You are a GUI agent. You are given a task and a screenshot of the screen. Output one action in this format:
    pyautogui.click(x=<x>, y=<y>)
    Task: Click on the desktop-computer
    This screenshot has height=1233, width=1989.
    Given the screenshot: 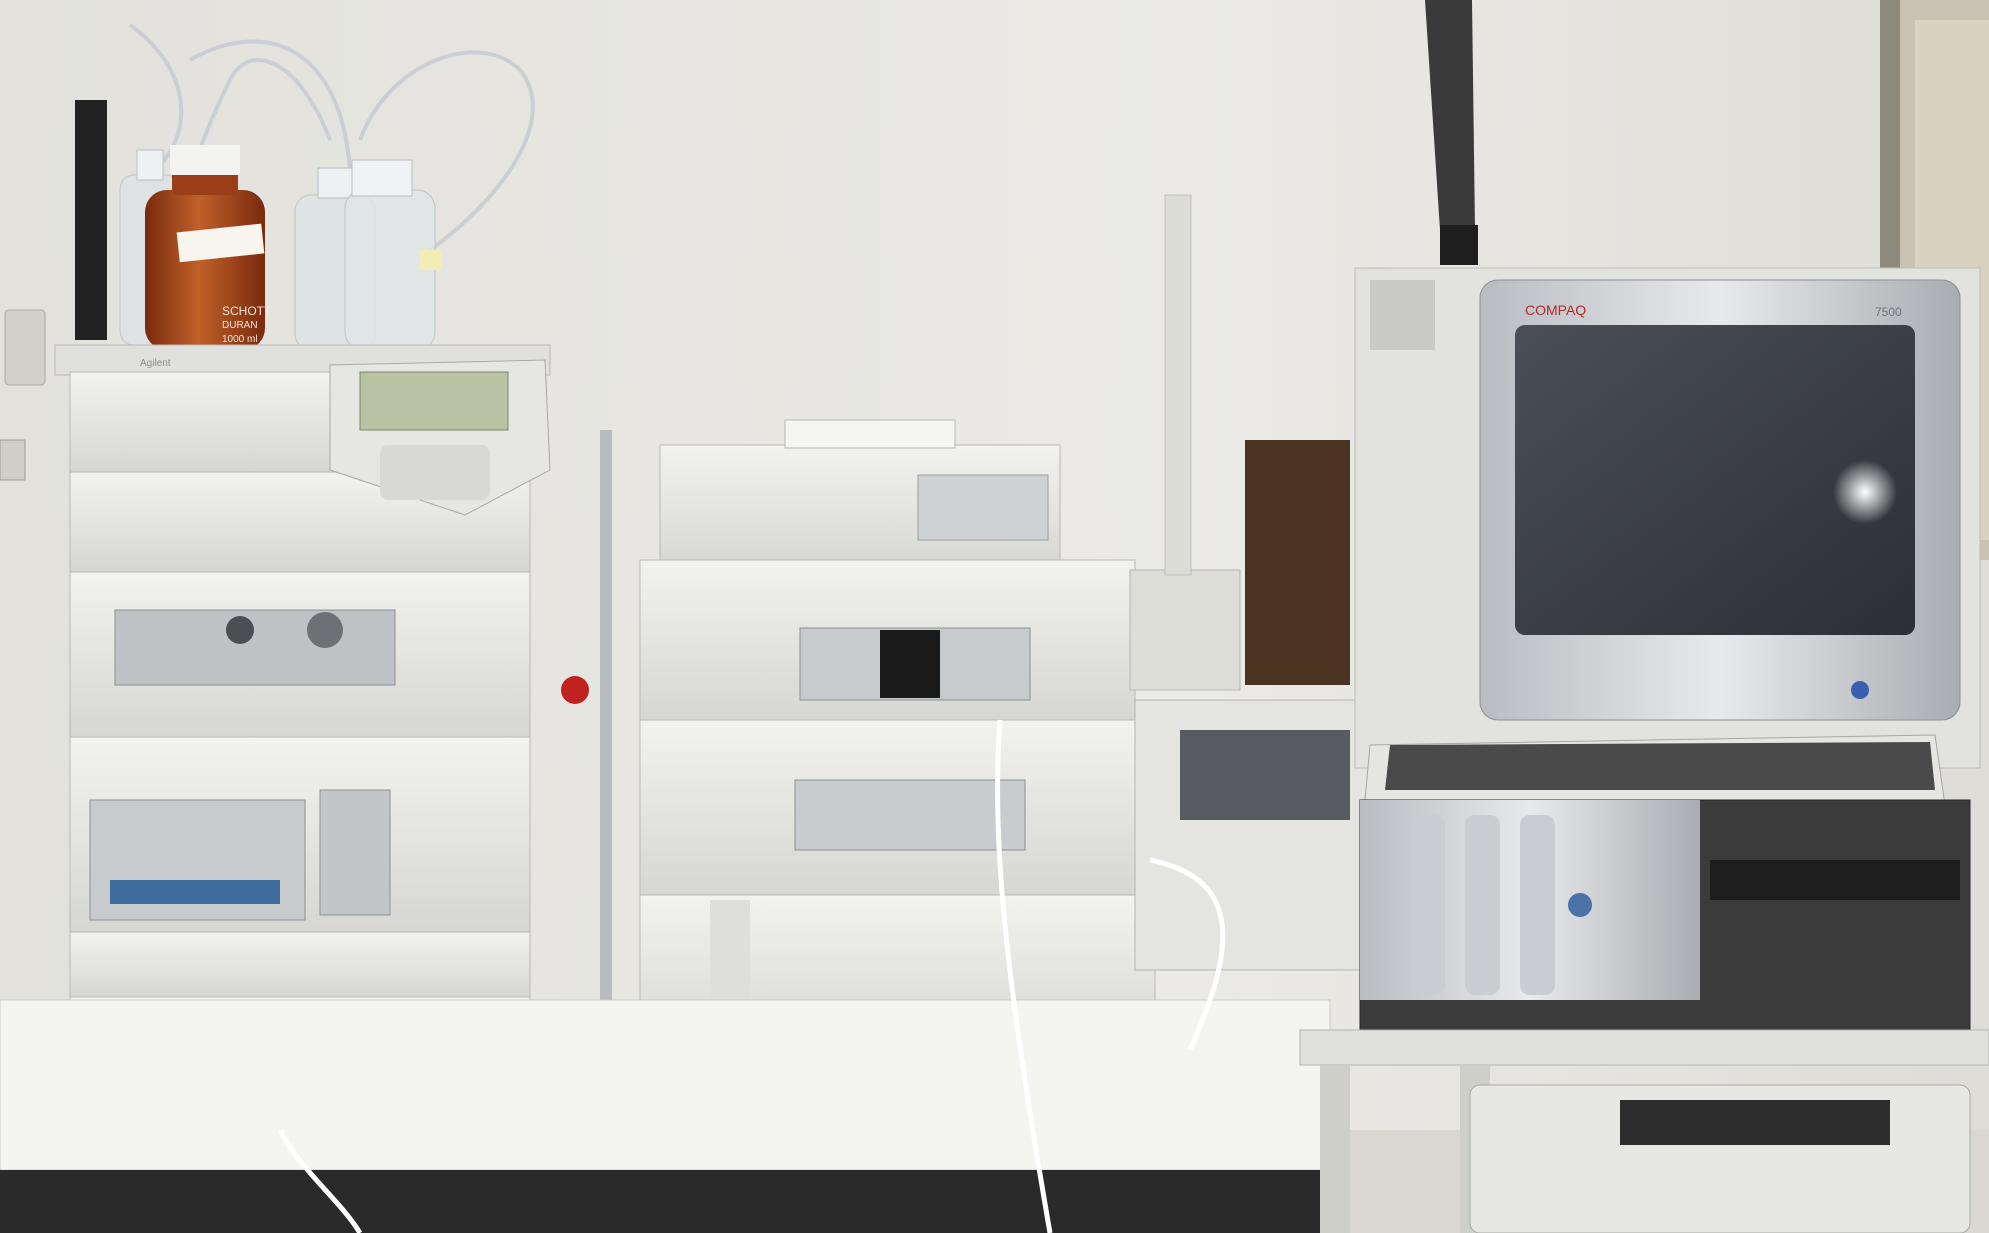 What is the action you would take?
    pyautogui.click(x=1665, y=920)
    